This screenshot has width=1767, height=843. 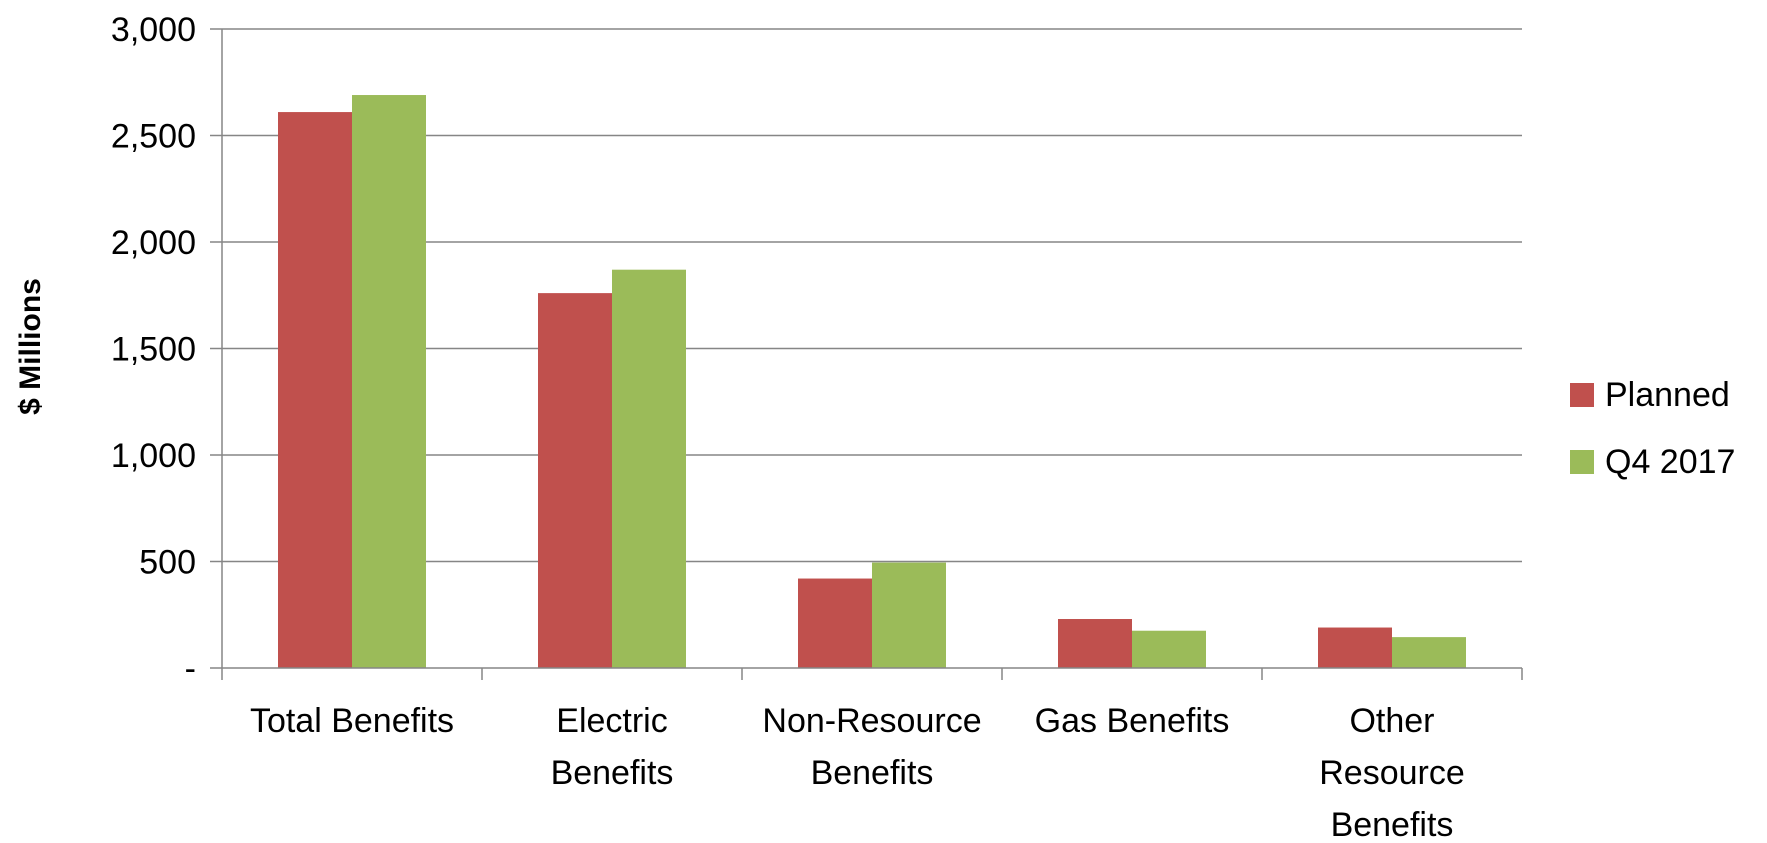 I want to click on x-category-label: Non-Resource, so click(x=871, y=721).